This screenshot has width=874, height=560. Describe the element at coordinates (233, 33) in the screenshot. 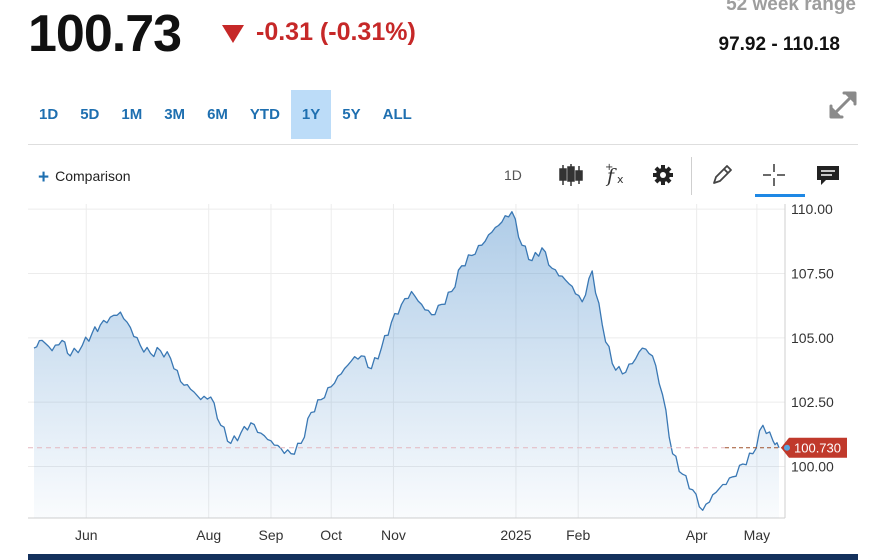

I see `down-arrow-icon` at that location.